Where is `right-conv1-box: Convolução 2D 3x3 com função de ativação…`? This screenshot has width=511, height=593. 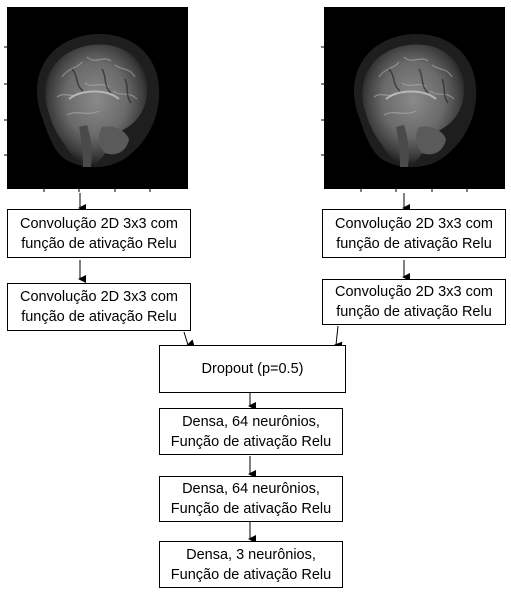
right-conv1-box: Convolução 2D 3x3 com função de ativação… is located at coordinates (414, 233).